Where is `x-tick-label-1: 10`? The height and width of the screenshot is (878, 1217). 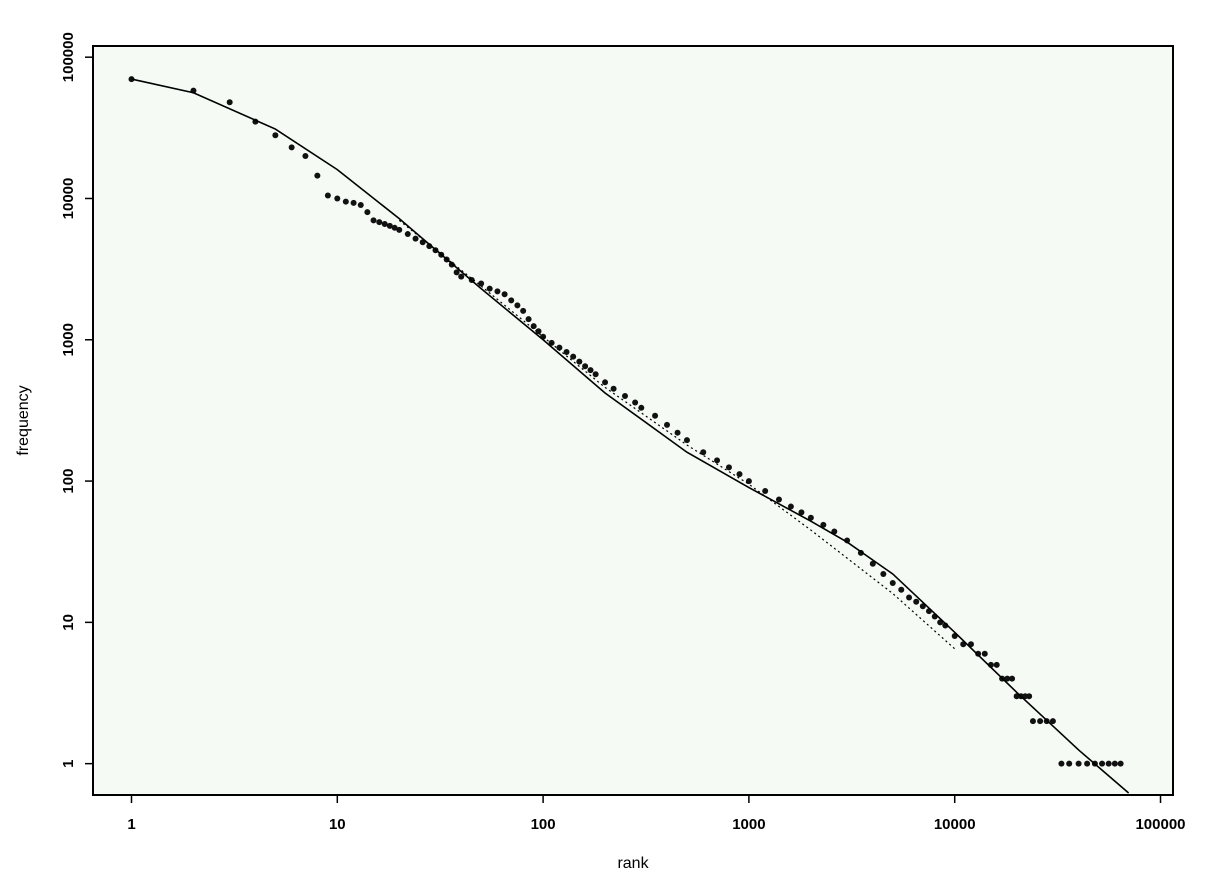
x-tick-label-1: 10 is located at coordinates (337, 824).